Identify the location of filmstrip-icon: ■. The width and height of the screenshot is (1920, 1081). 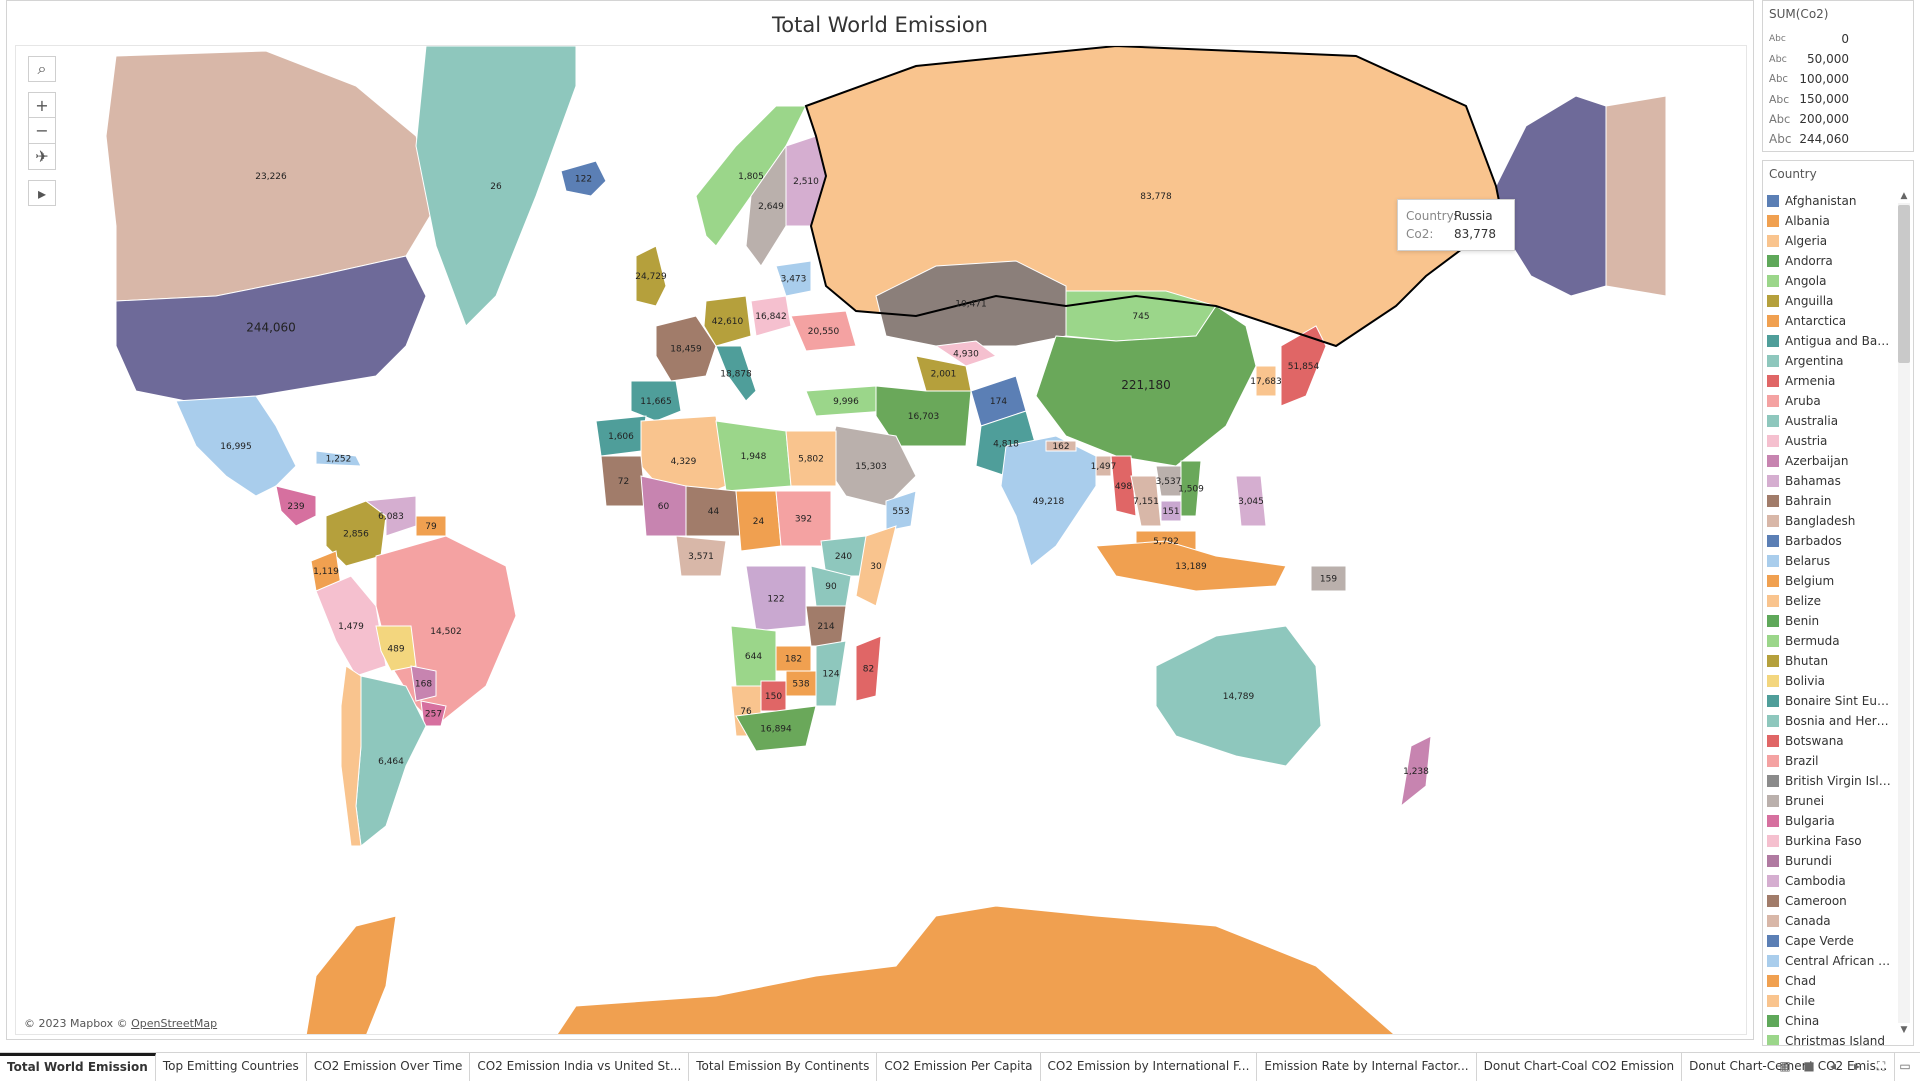
(1809, 1066).